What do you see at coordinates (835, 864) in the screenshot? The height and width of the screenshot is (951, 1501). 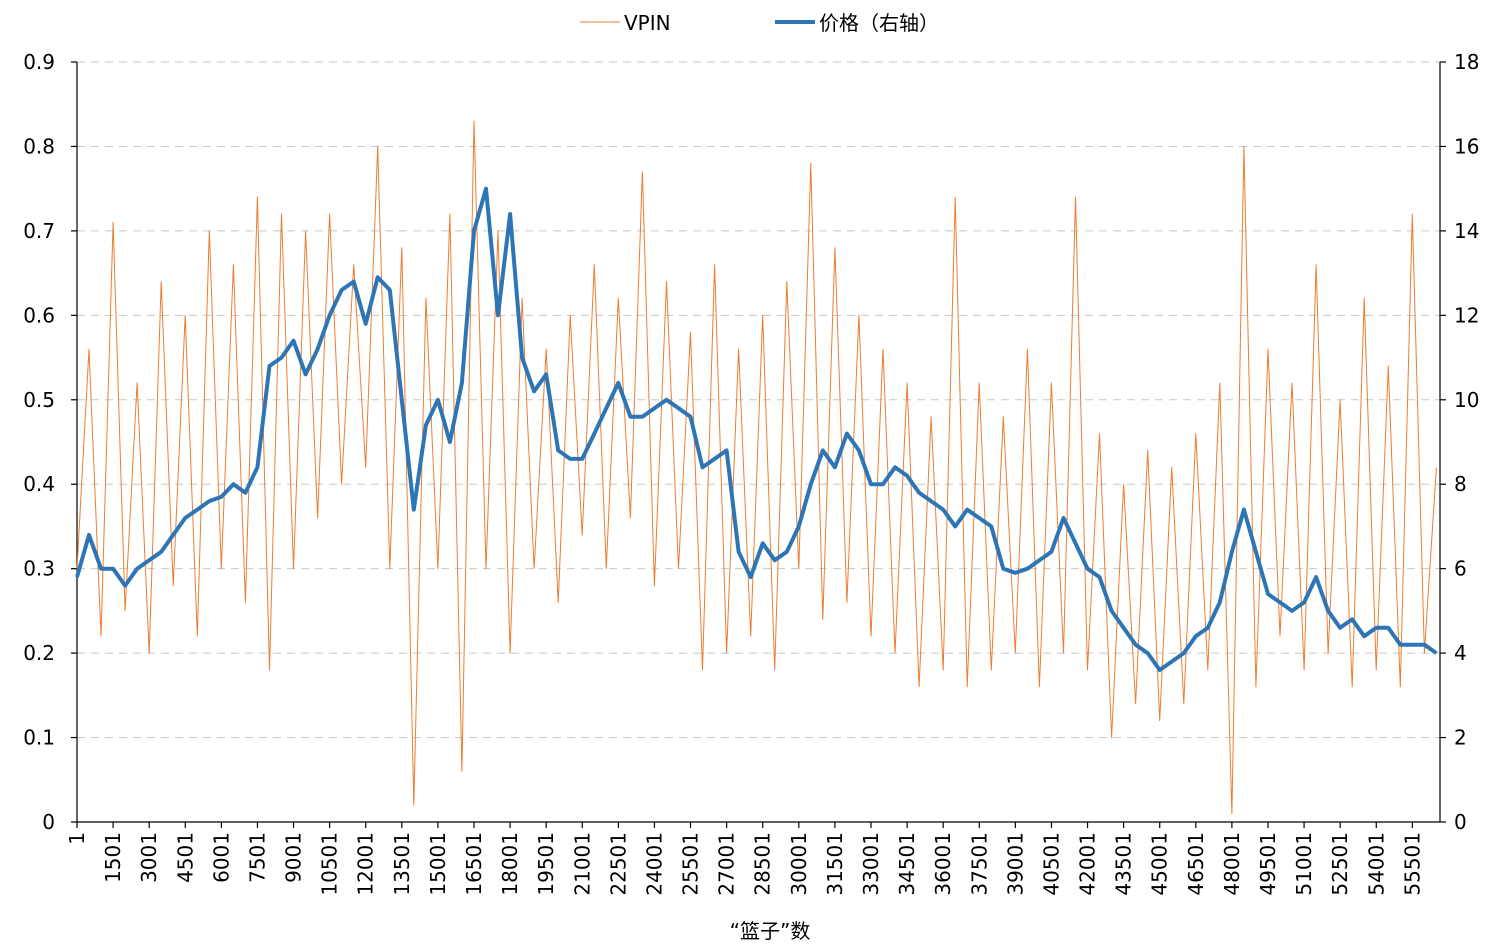 I see `x-tick-label: 31501` at bounding box center [835, 864].